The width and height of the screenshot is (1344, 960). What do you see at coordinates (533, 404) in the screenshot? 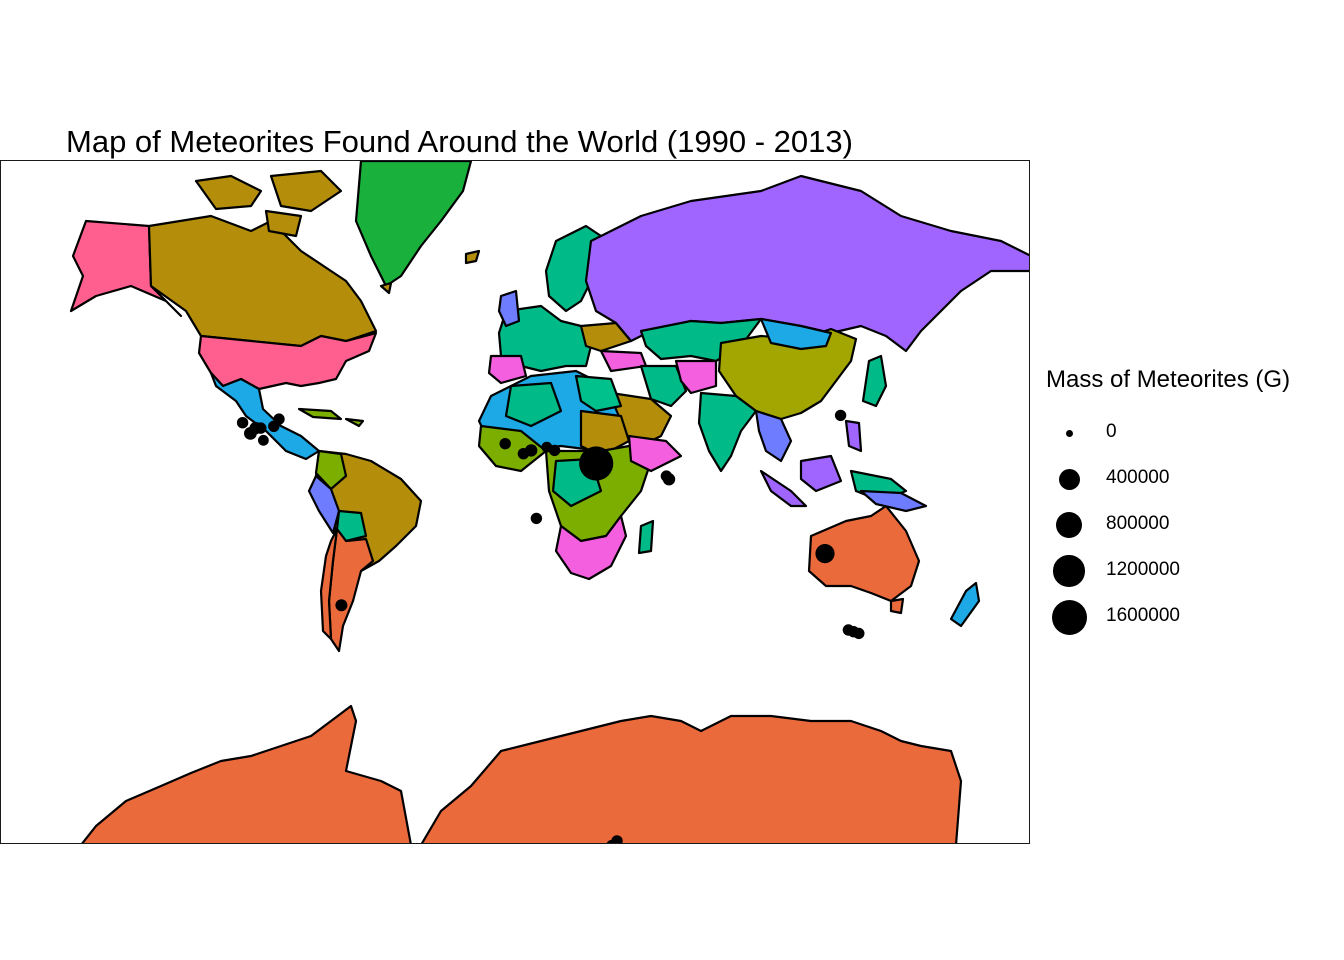
I see `algeria-region` at bounding box center [533, 404].